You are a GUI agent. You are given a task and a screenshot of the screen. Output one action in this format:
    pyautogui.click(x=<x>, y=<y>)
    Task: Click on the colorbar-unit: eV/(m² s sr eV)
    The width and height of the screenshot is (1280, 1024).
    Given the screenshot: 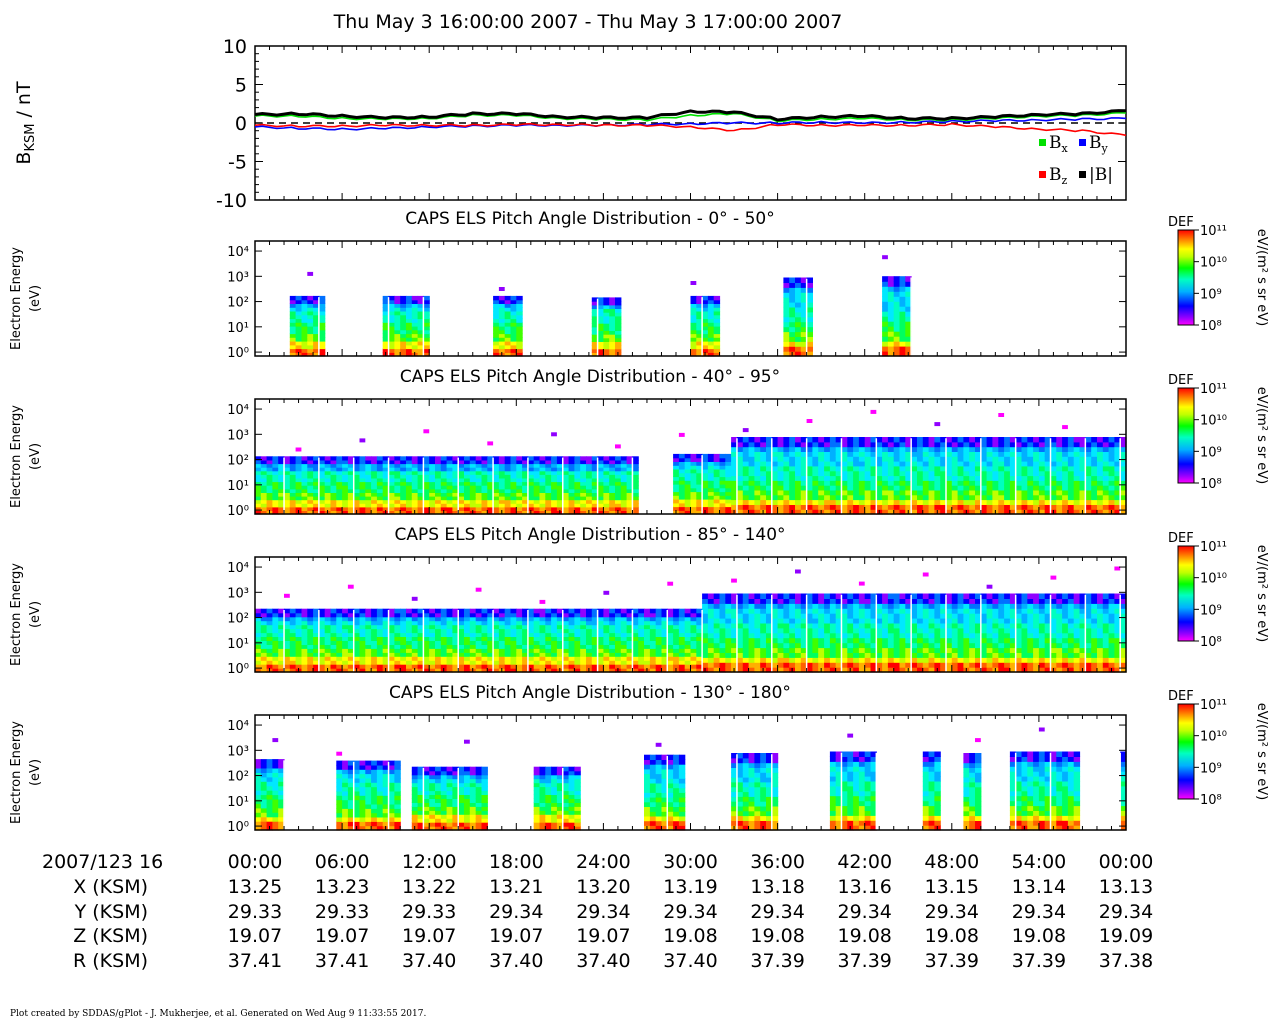 What is the action you would take?
    pyautogui.click(x=1261, y=277)
    